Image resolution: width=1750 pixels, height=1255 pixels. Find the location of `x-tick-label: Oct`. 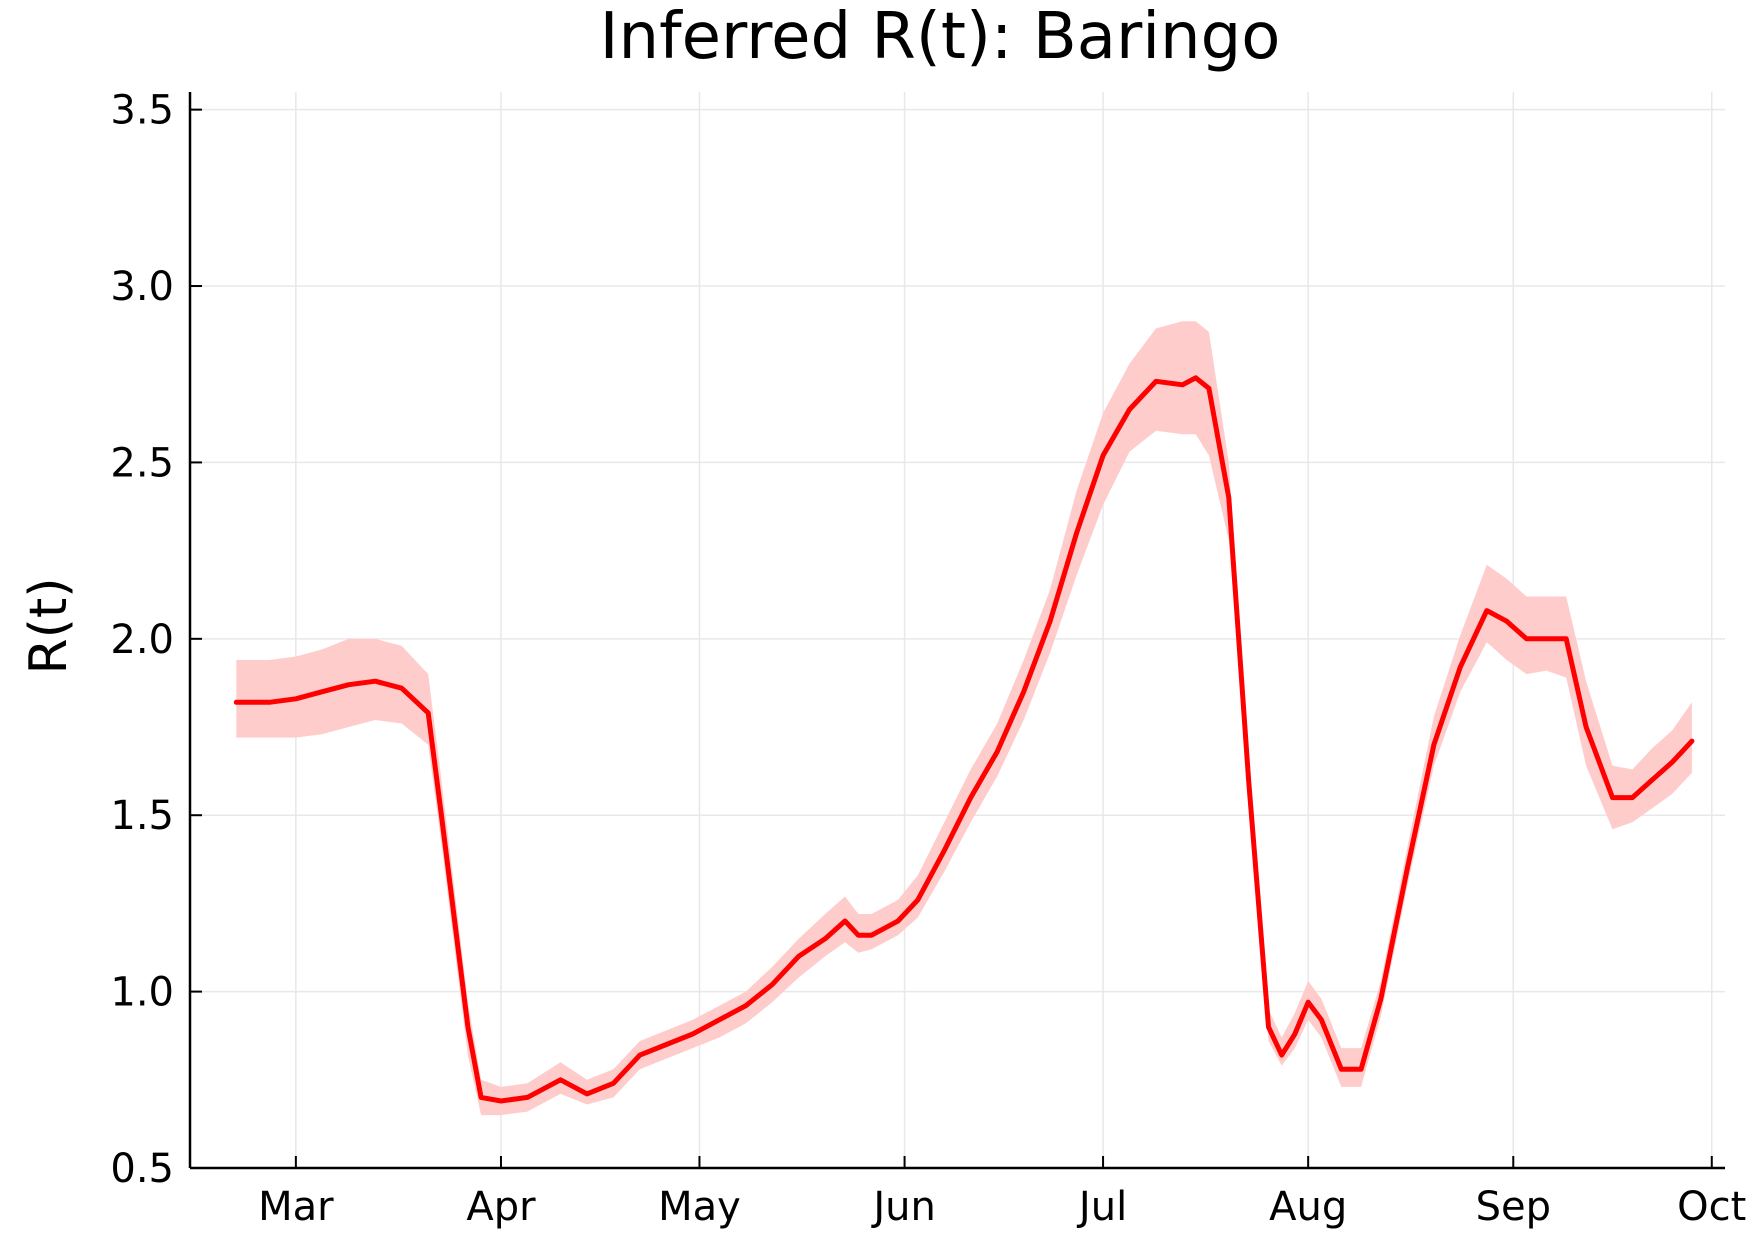

x-tick-label: Oct is located at coordinates (1711, 1207).